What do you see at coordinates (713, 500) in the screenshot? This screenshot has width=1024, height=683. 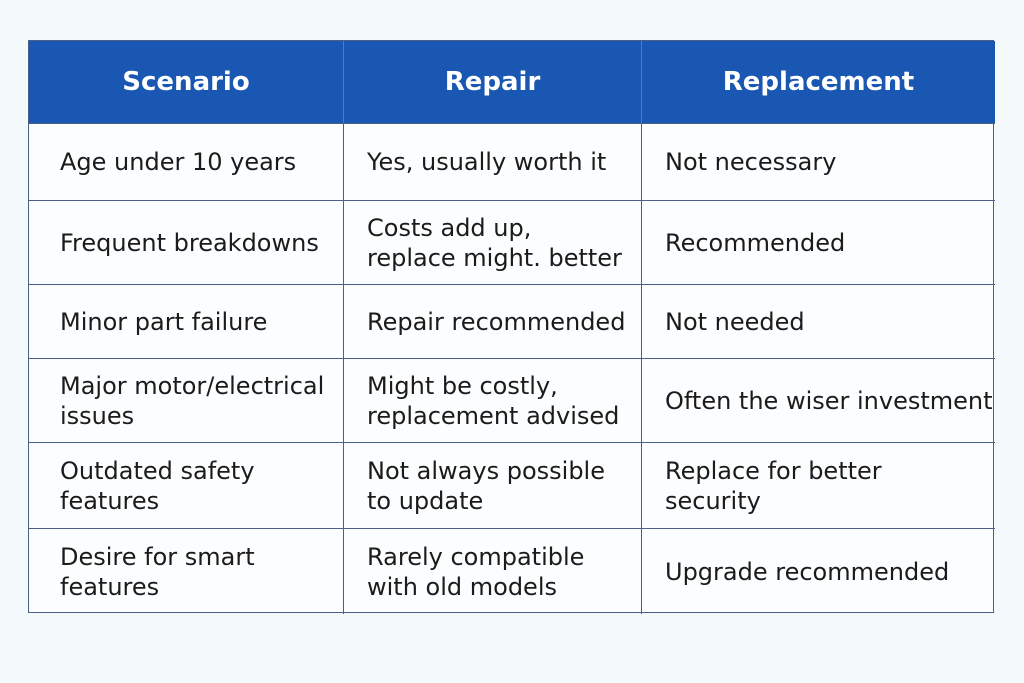 I see `cell-text: security` at bounding box center [713, 500].